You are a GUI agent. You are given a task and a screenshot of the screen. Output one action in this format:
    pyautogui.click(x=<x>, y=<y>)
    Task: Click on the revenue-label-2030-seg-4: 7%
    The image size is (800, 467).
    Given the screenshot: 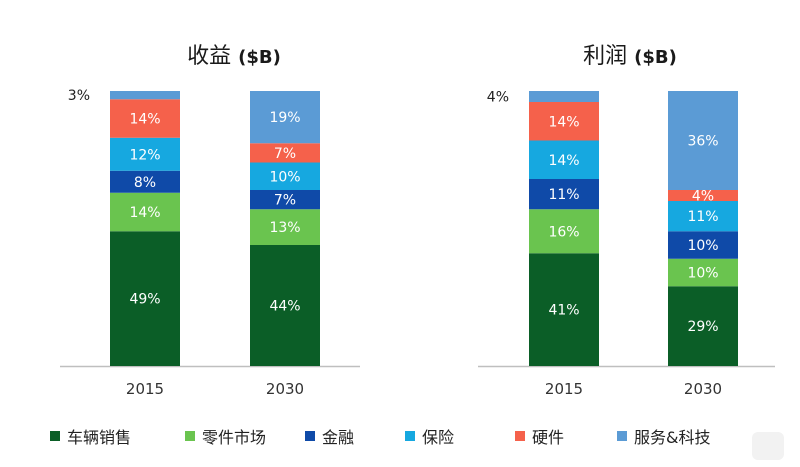 What is the action you would take?
    pyautogui.click(x=285, y=154)
    